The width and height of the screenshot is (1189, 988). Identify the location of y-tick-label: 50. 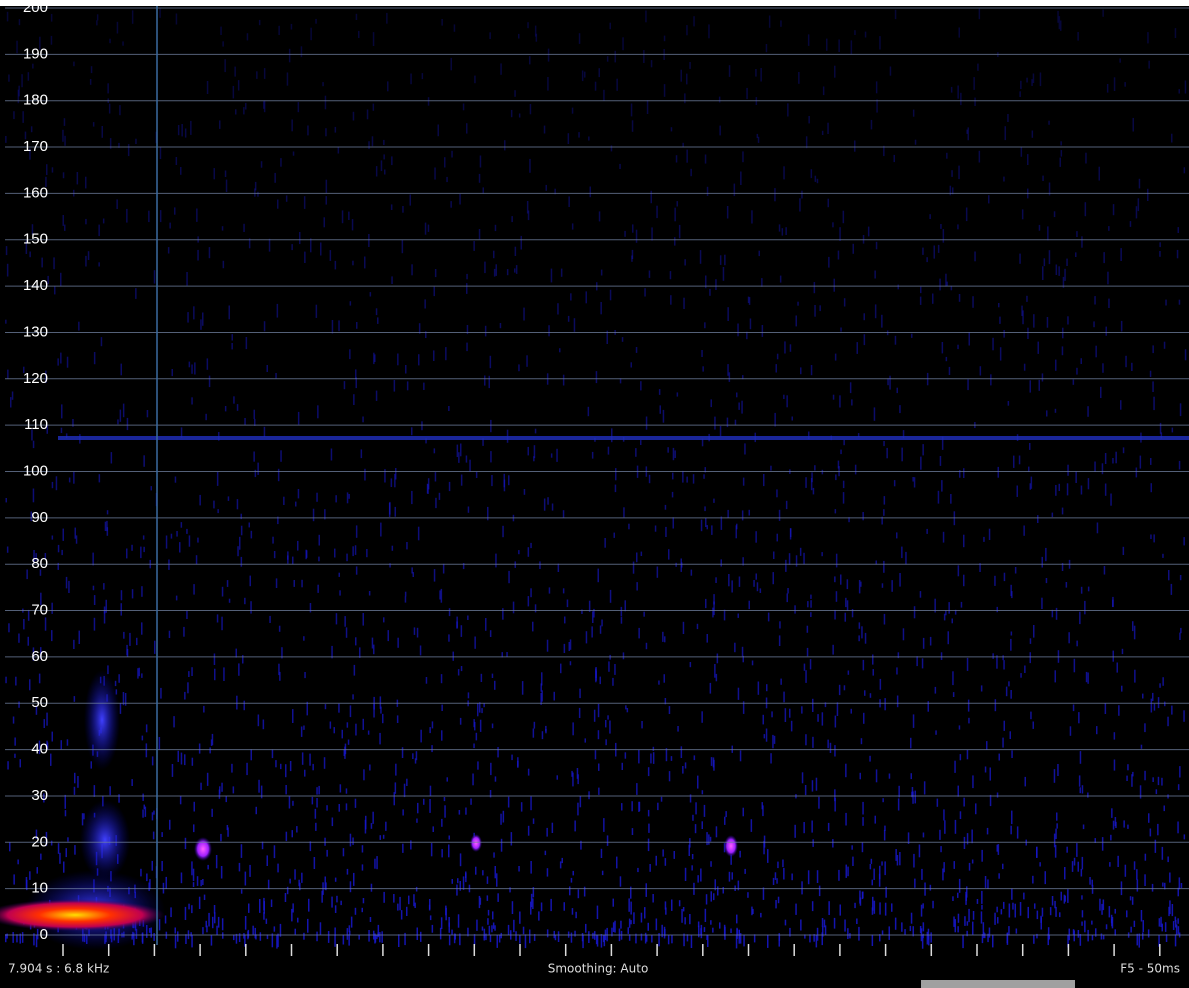
(39, 702).